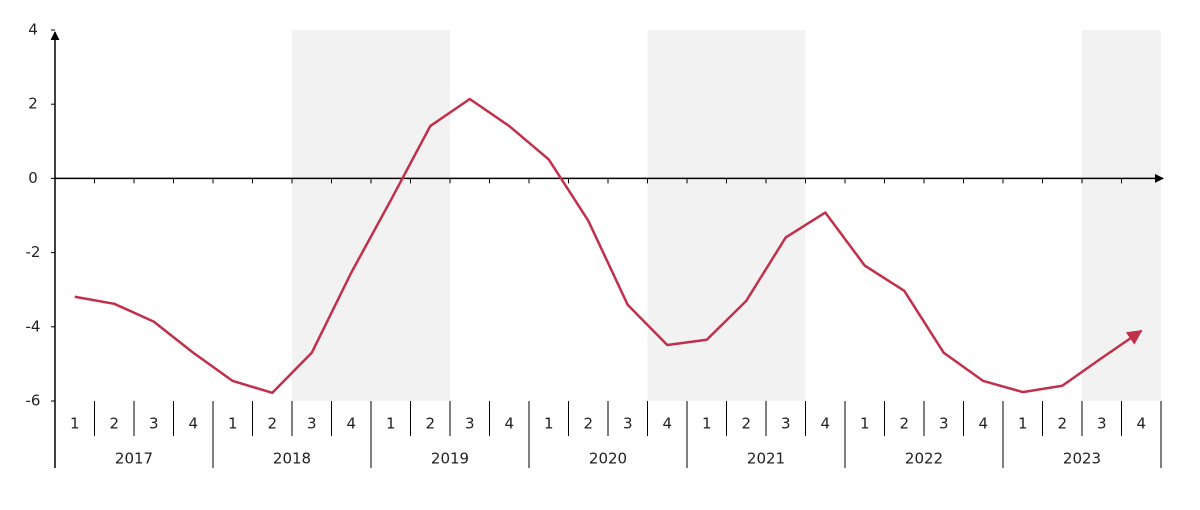 This screenshot has width=1200, height=510. I want to click on group-label: 2019, so click(450, 459).